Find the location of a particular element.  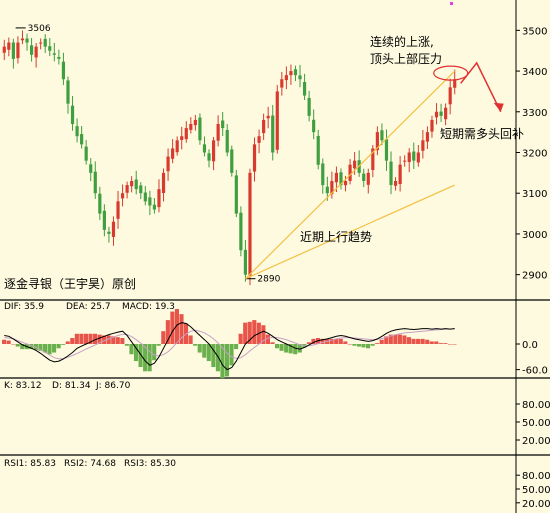

j-legend: J: 86.70 is located at coordinates (113, 386).